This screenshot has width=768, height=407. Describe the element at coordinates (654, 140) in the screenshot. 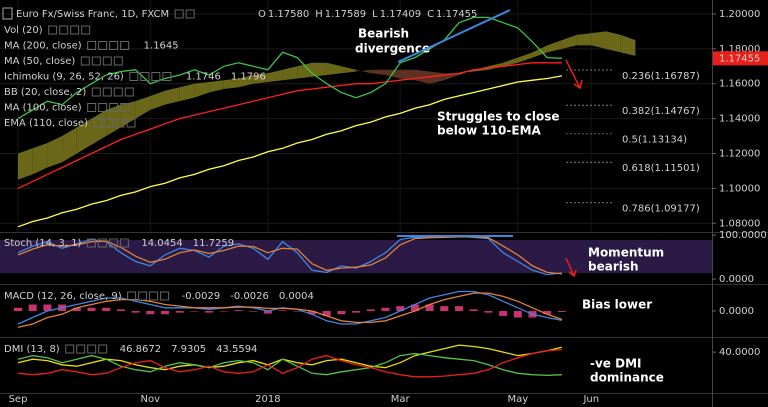

I see `fib-label: 0.5(1.13134)` at that location.